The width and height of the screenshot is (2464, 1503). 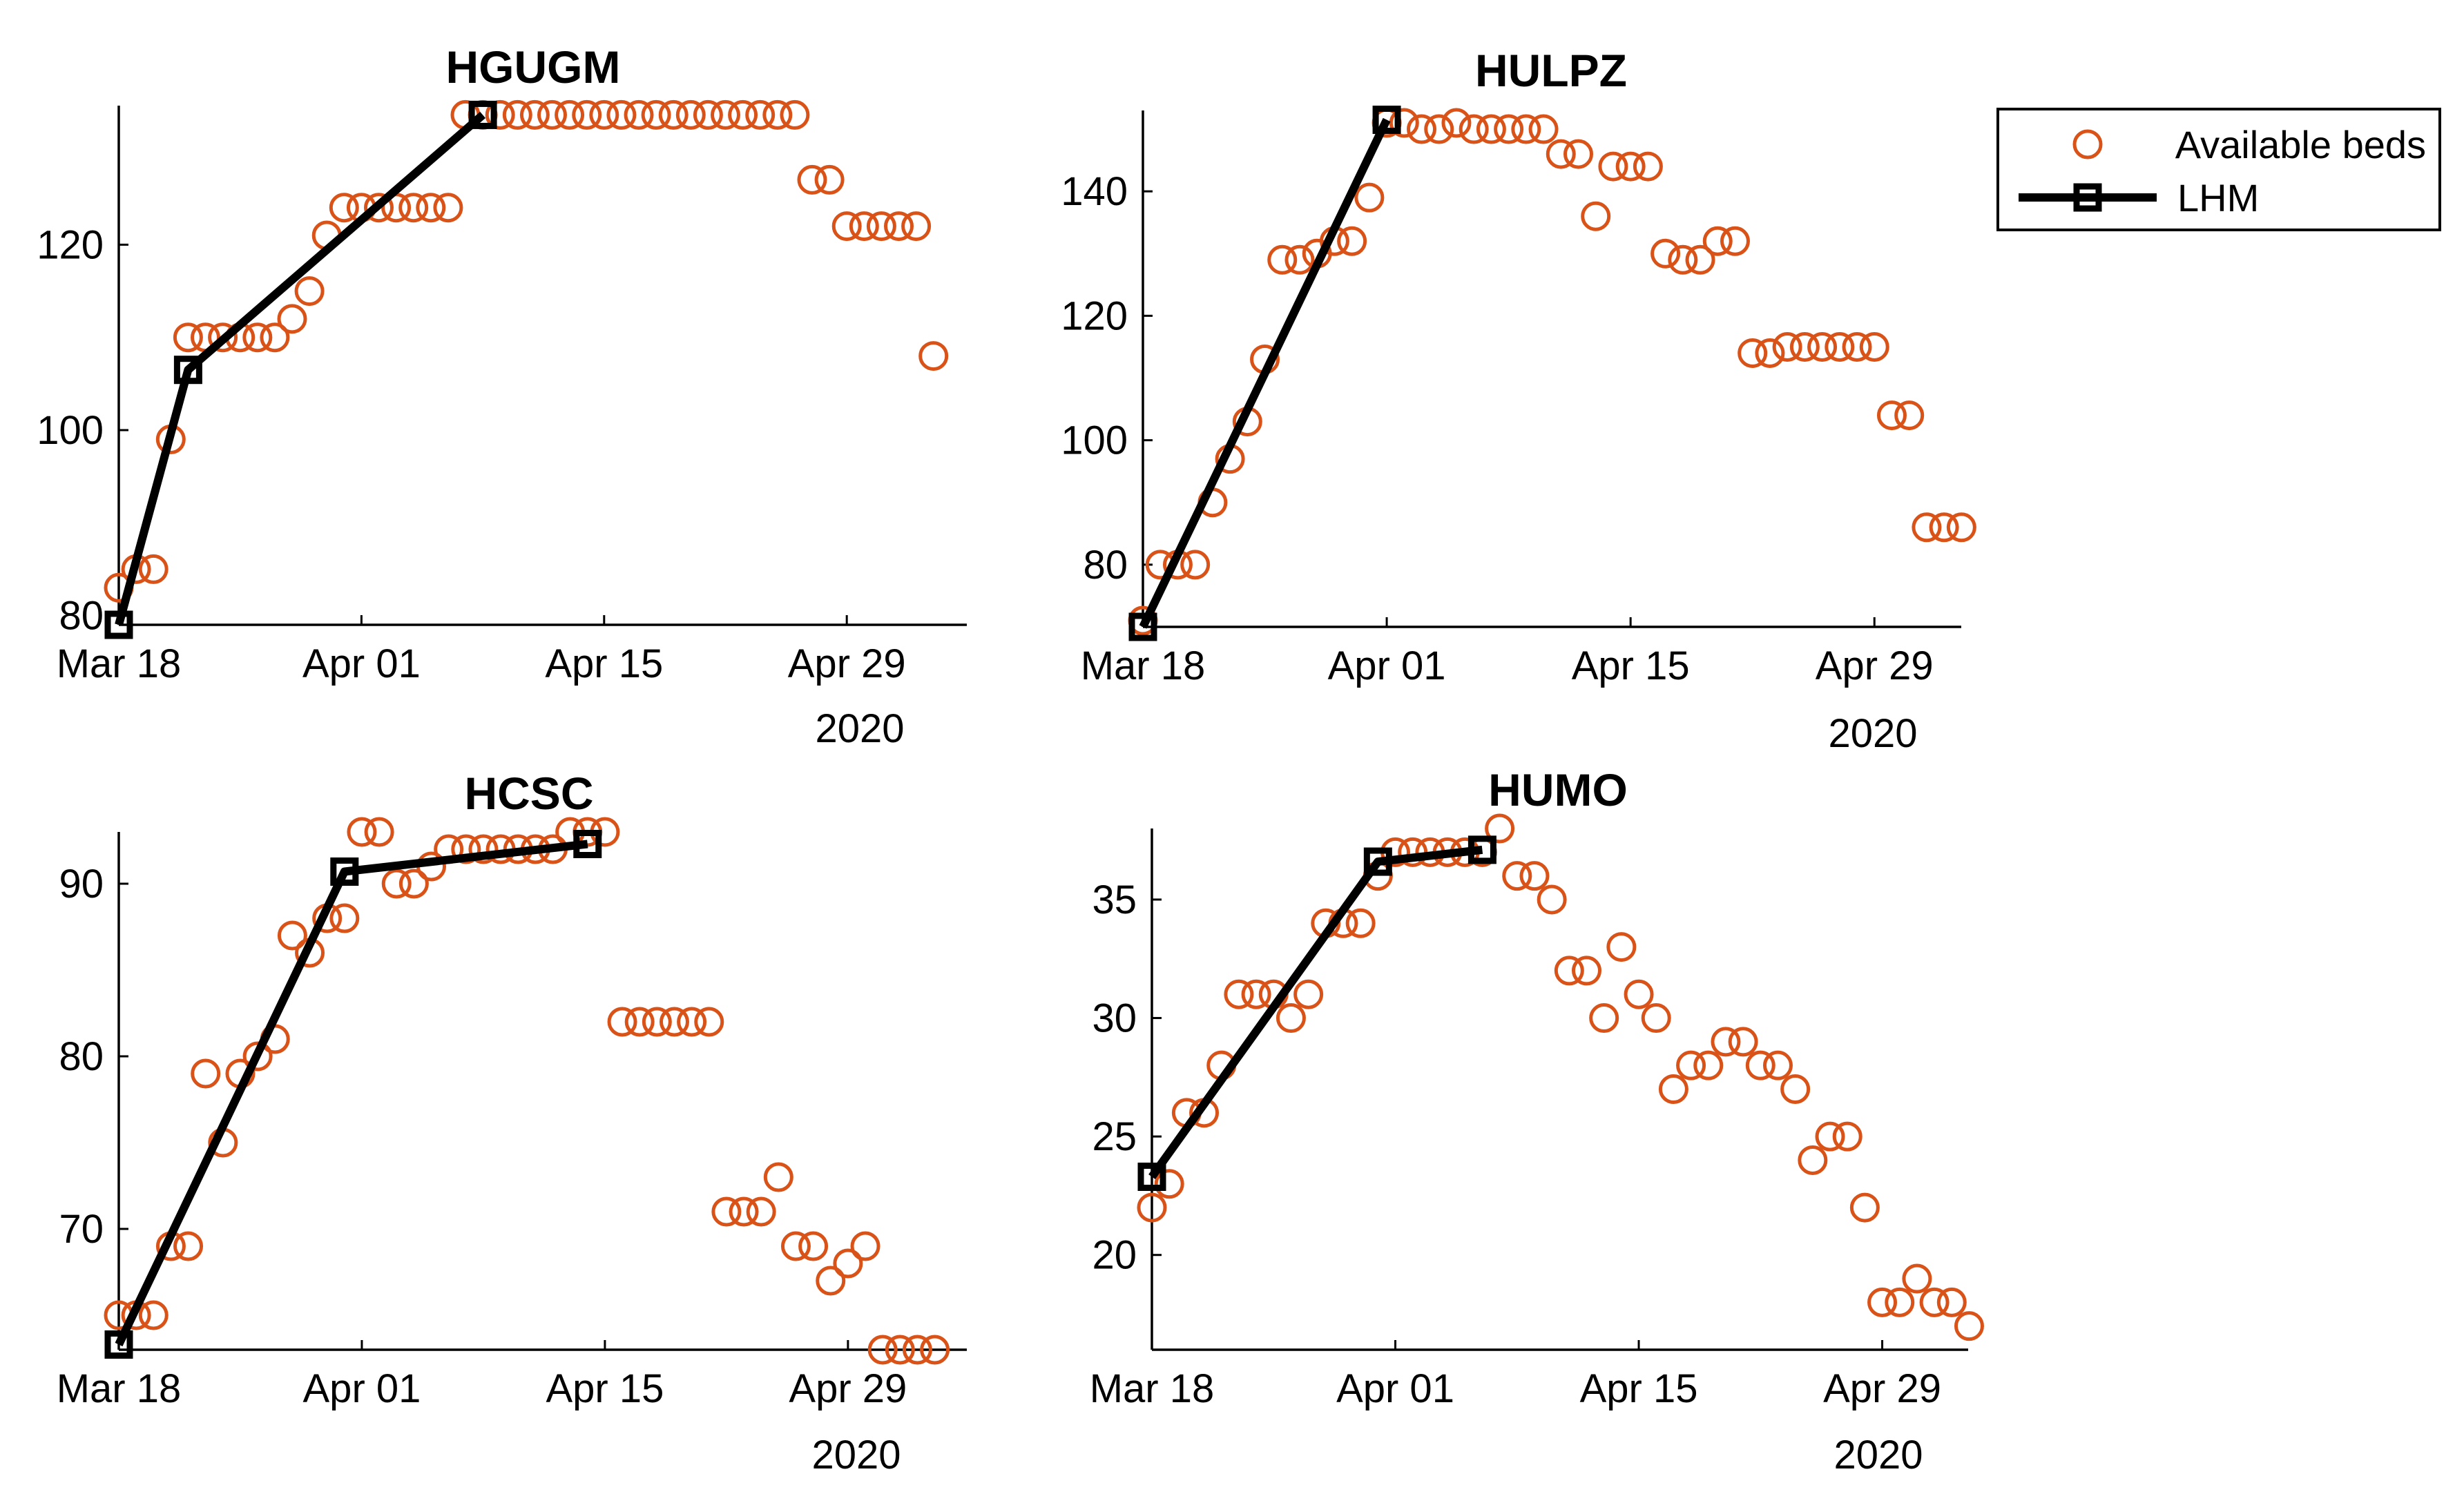 I want to click on y-tick-label: 20, so click(x=1114, y=1255).